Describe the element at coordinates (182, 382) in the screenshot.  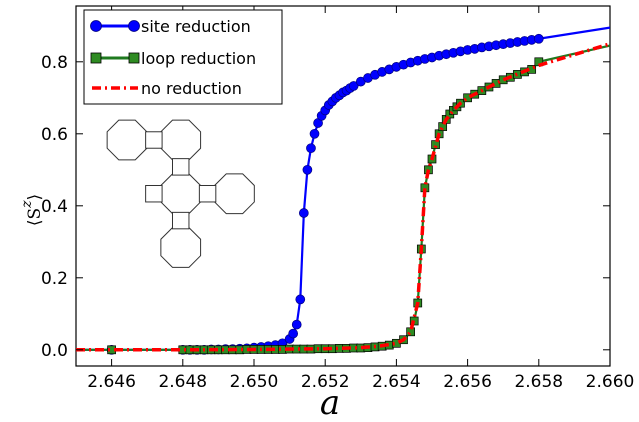
I see `x-tick-label: 2.648` at that location.